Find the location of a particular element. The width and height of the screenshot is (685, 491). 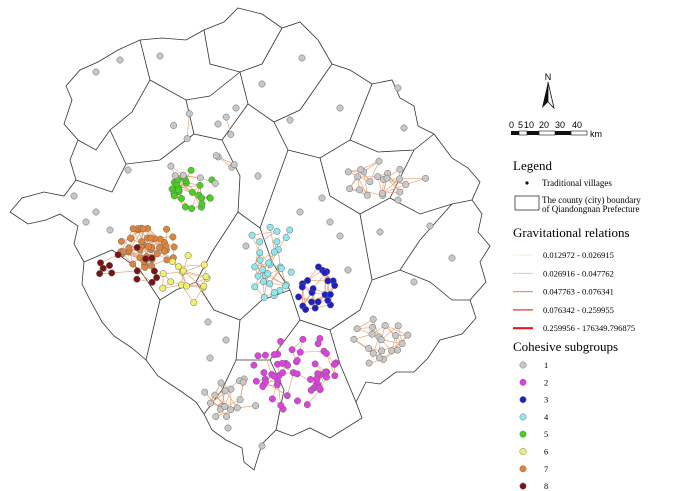

subgroup-swatch is located at coordinates (523, 469).